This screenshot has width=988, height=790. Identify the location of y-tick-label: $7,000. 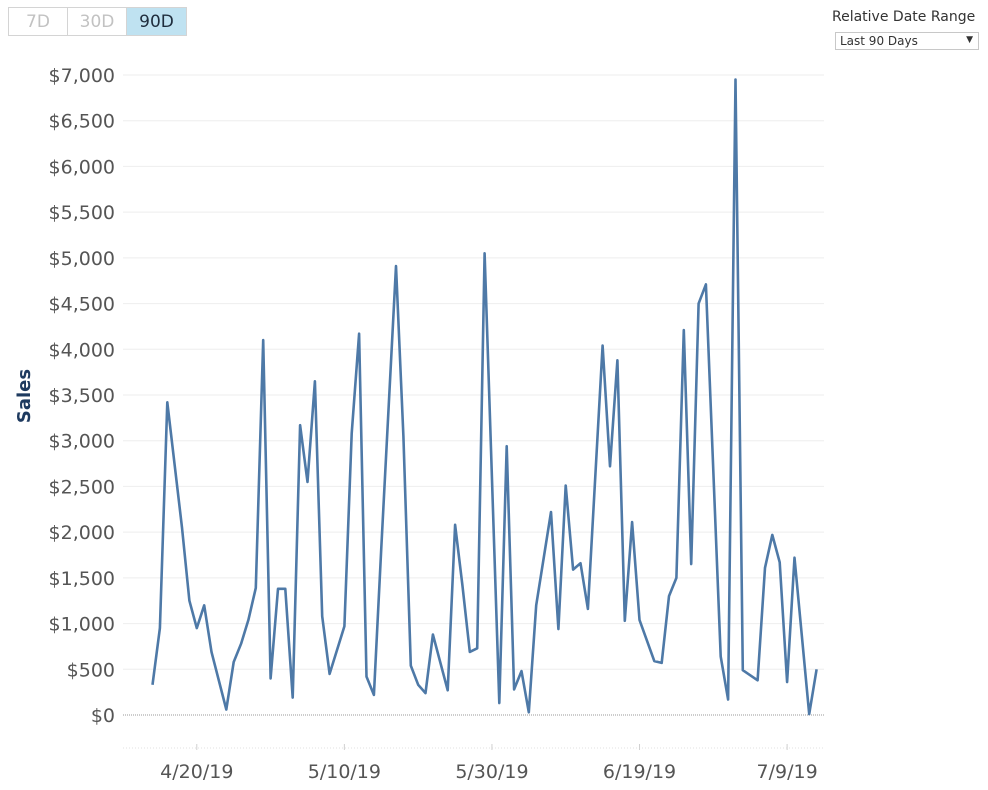
(82, 76).